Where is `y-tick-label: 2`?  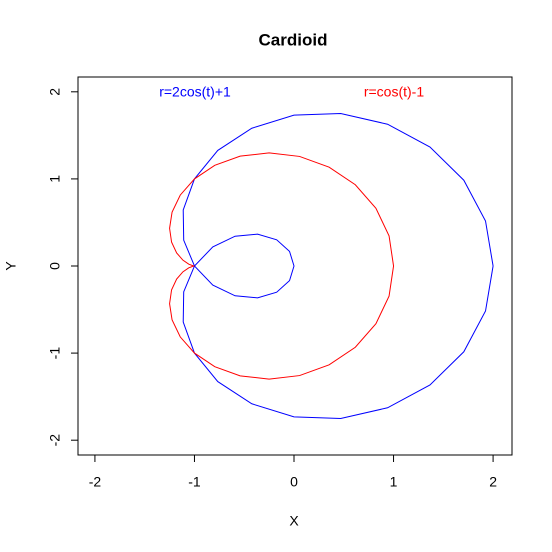 y-tick-label: 2 is located at coordinates (55, 92).